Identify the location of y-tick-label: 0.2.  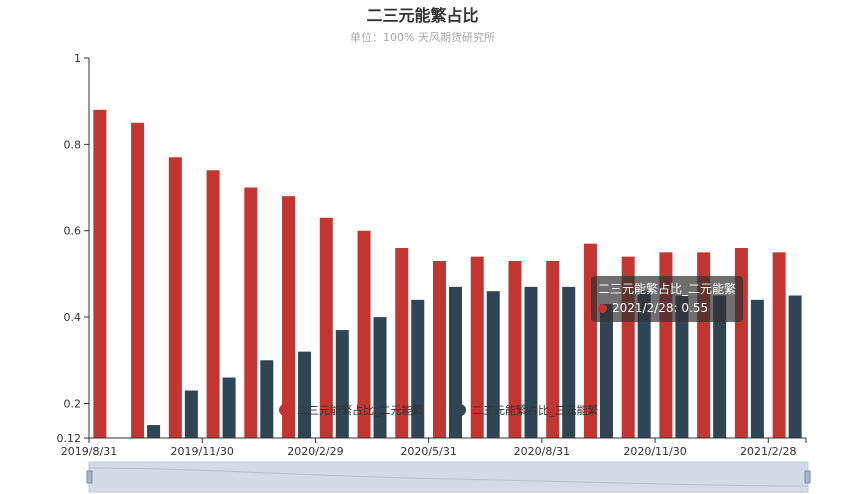
(73, 403).